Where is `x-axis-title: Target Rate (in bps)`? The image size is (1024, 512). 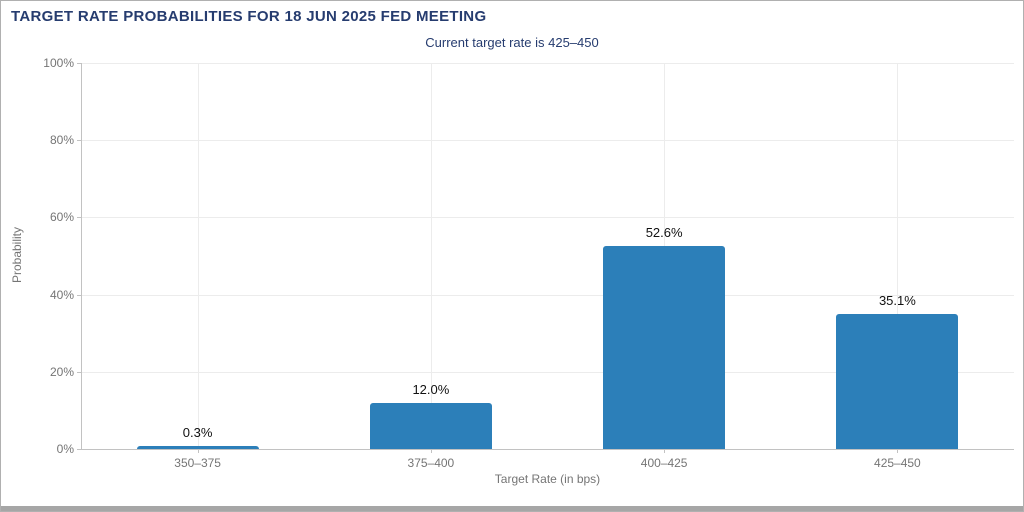 x-axis-title: Target Rate (in bps) is located at coordinates (547, 479).